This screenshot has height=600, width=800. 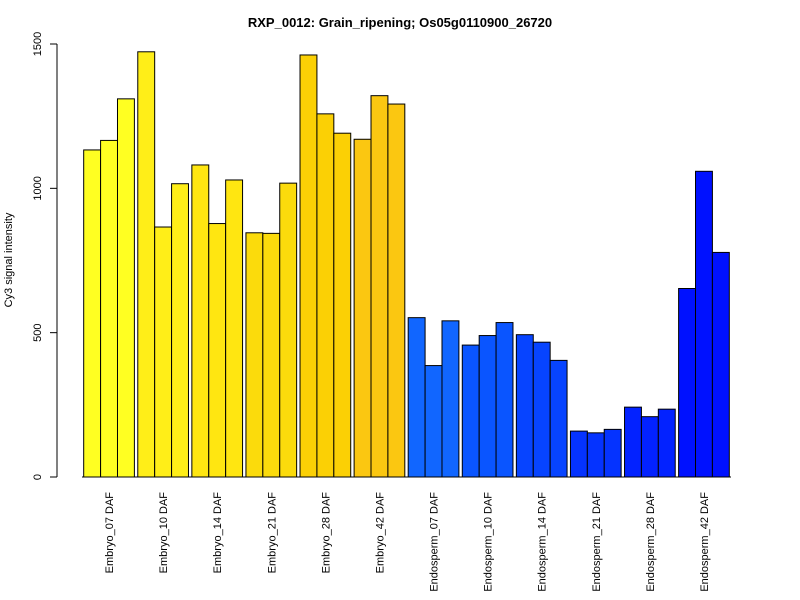 I want to click on x-tick-label: Embryo_14 DAF, so click(x=218, y=533).